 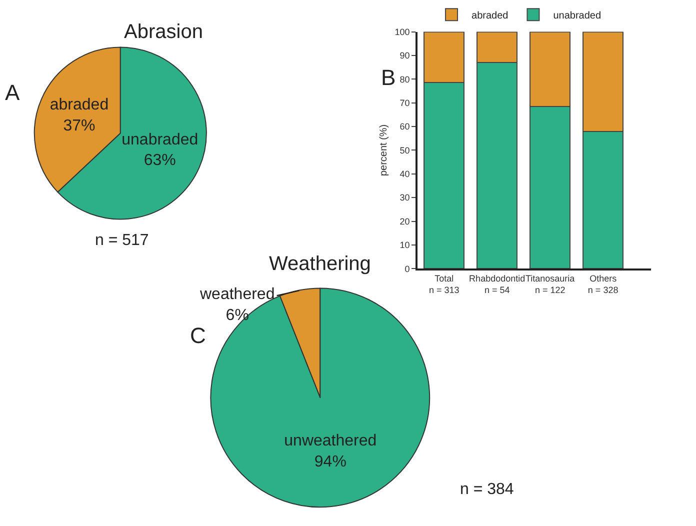 What do you see at coordinates (198, 335) in the screenshot?
I see `text: C` at bounding box center [198, 335].